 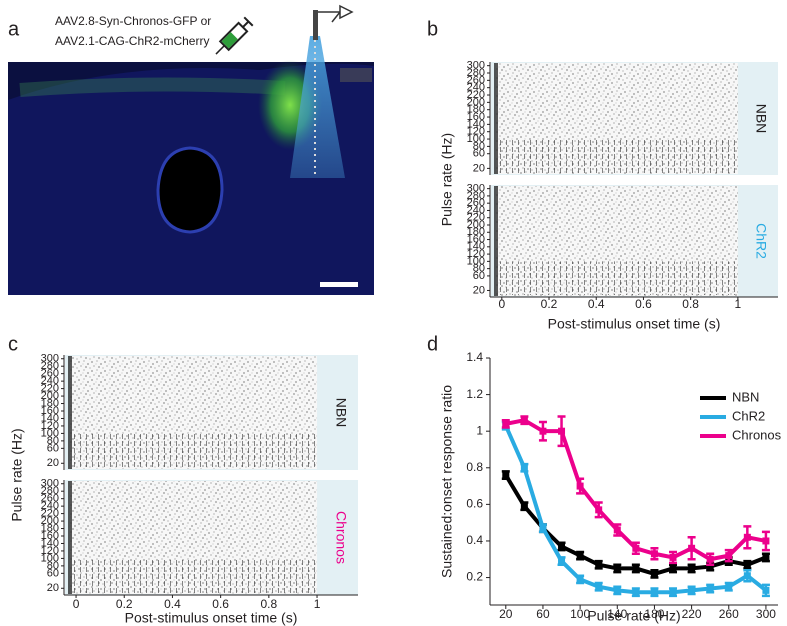 What do you see at coordinates (132, 41) in the screenshot?
I see `annotation: AAV2.1-CAG-ChR2-mCherry` at bounding box center [132, 41].